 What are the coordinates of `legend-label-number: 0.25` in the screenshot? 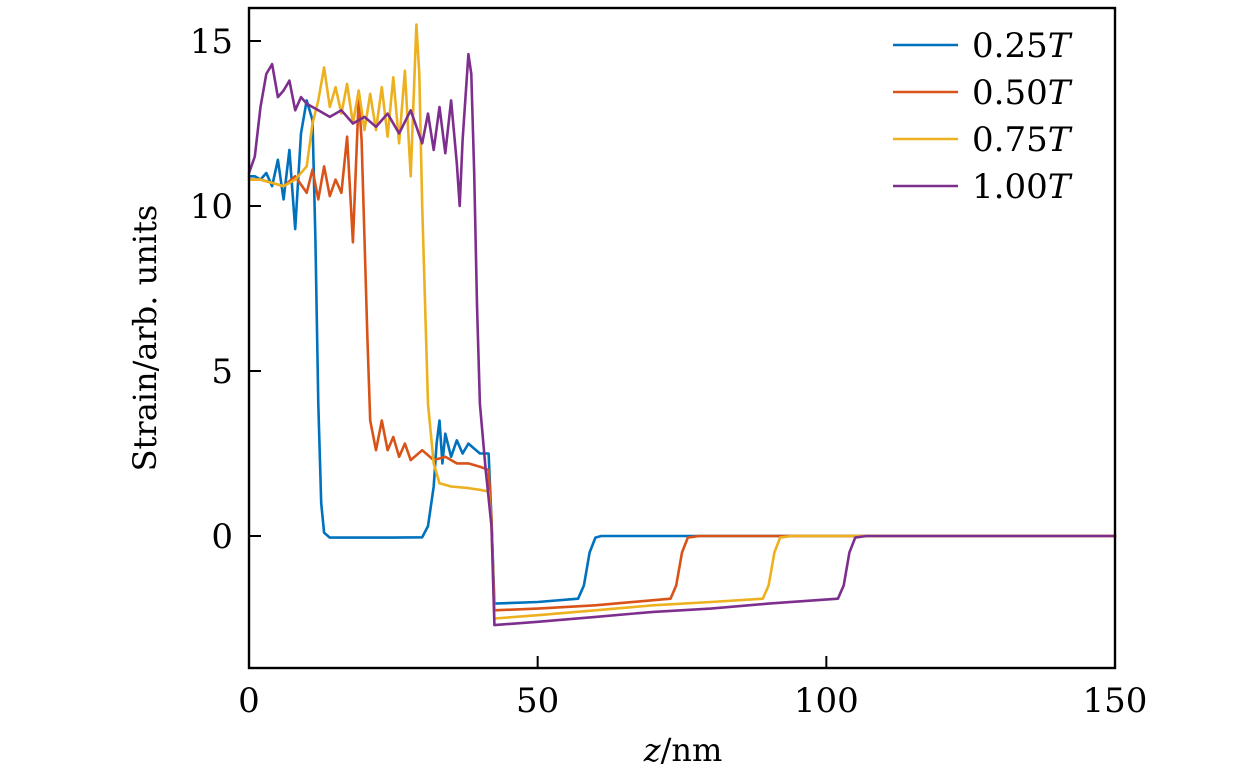 It's located at (1010, 46).